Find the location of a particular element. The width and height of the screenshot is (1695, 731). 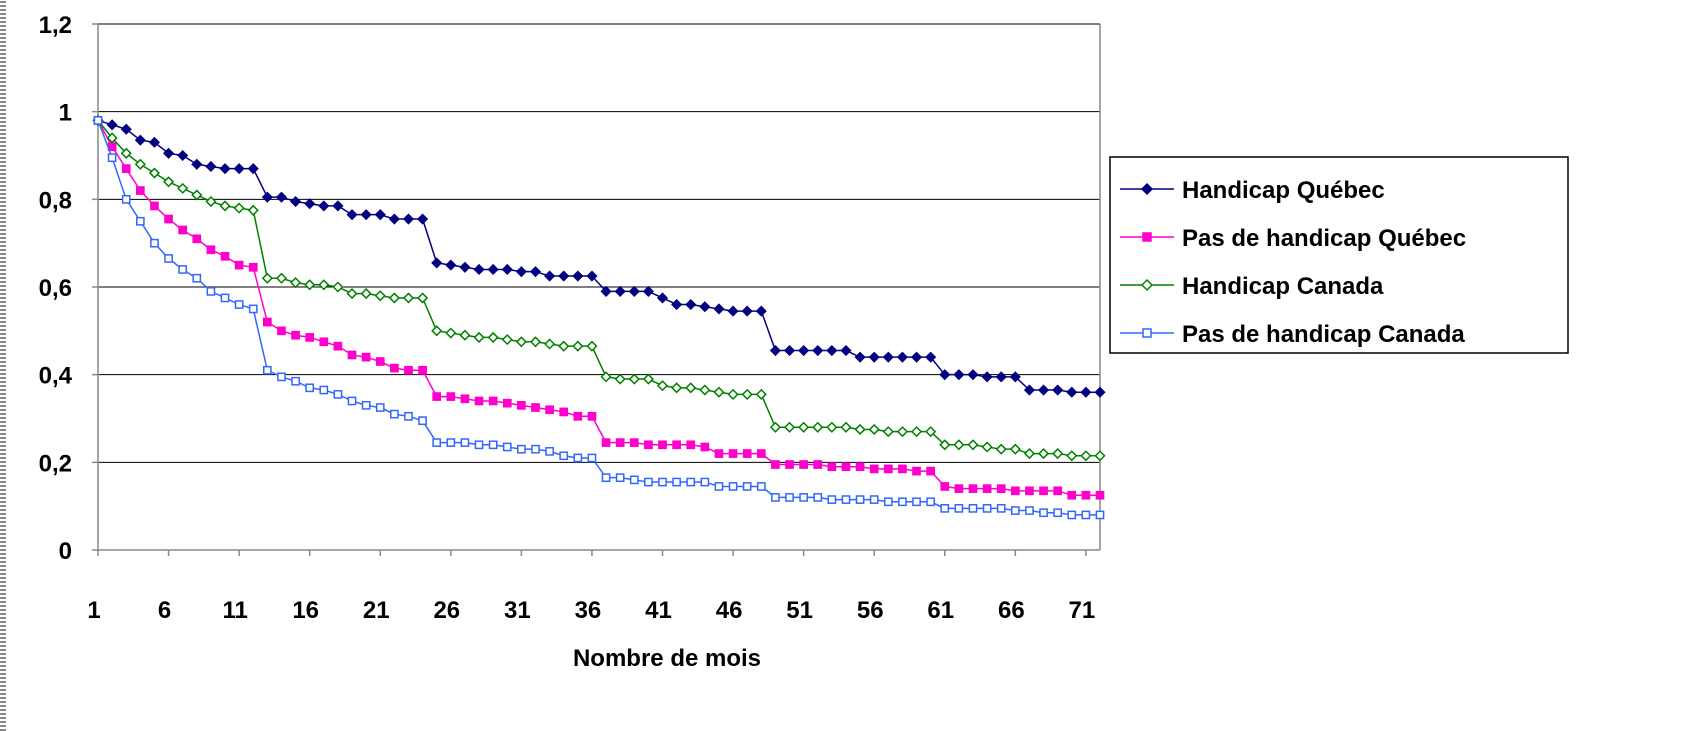

legend-label: Pas de handicap Québec is located at coordinates (1324, 238).